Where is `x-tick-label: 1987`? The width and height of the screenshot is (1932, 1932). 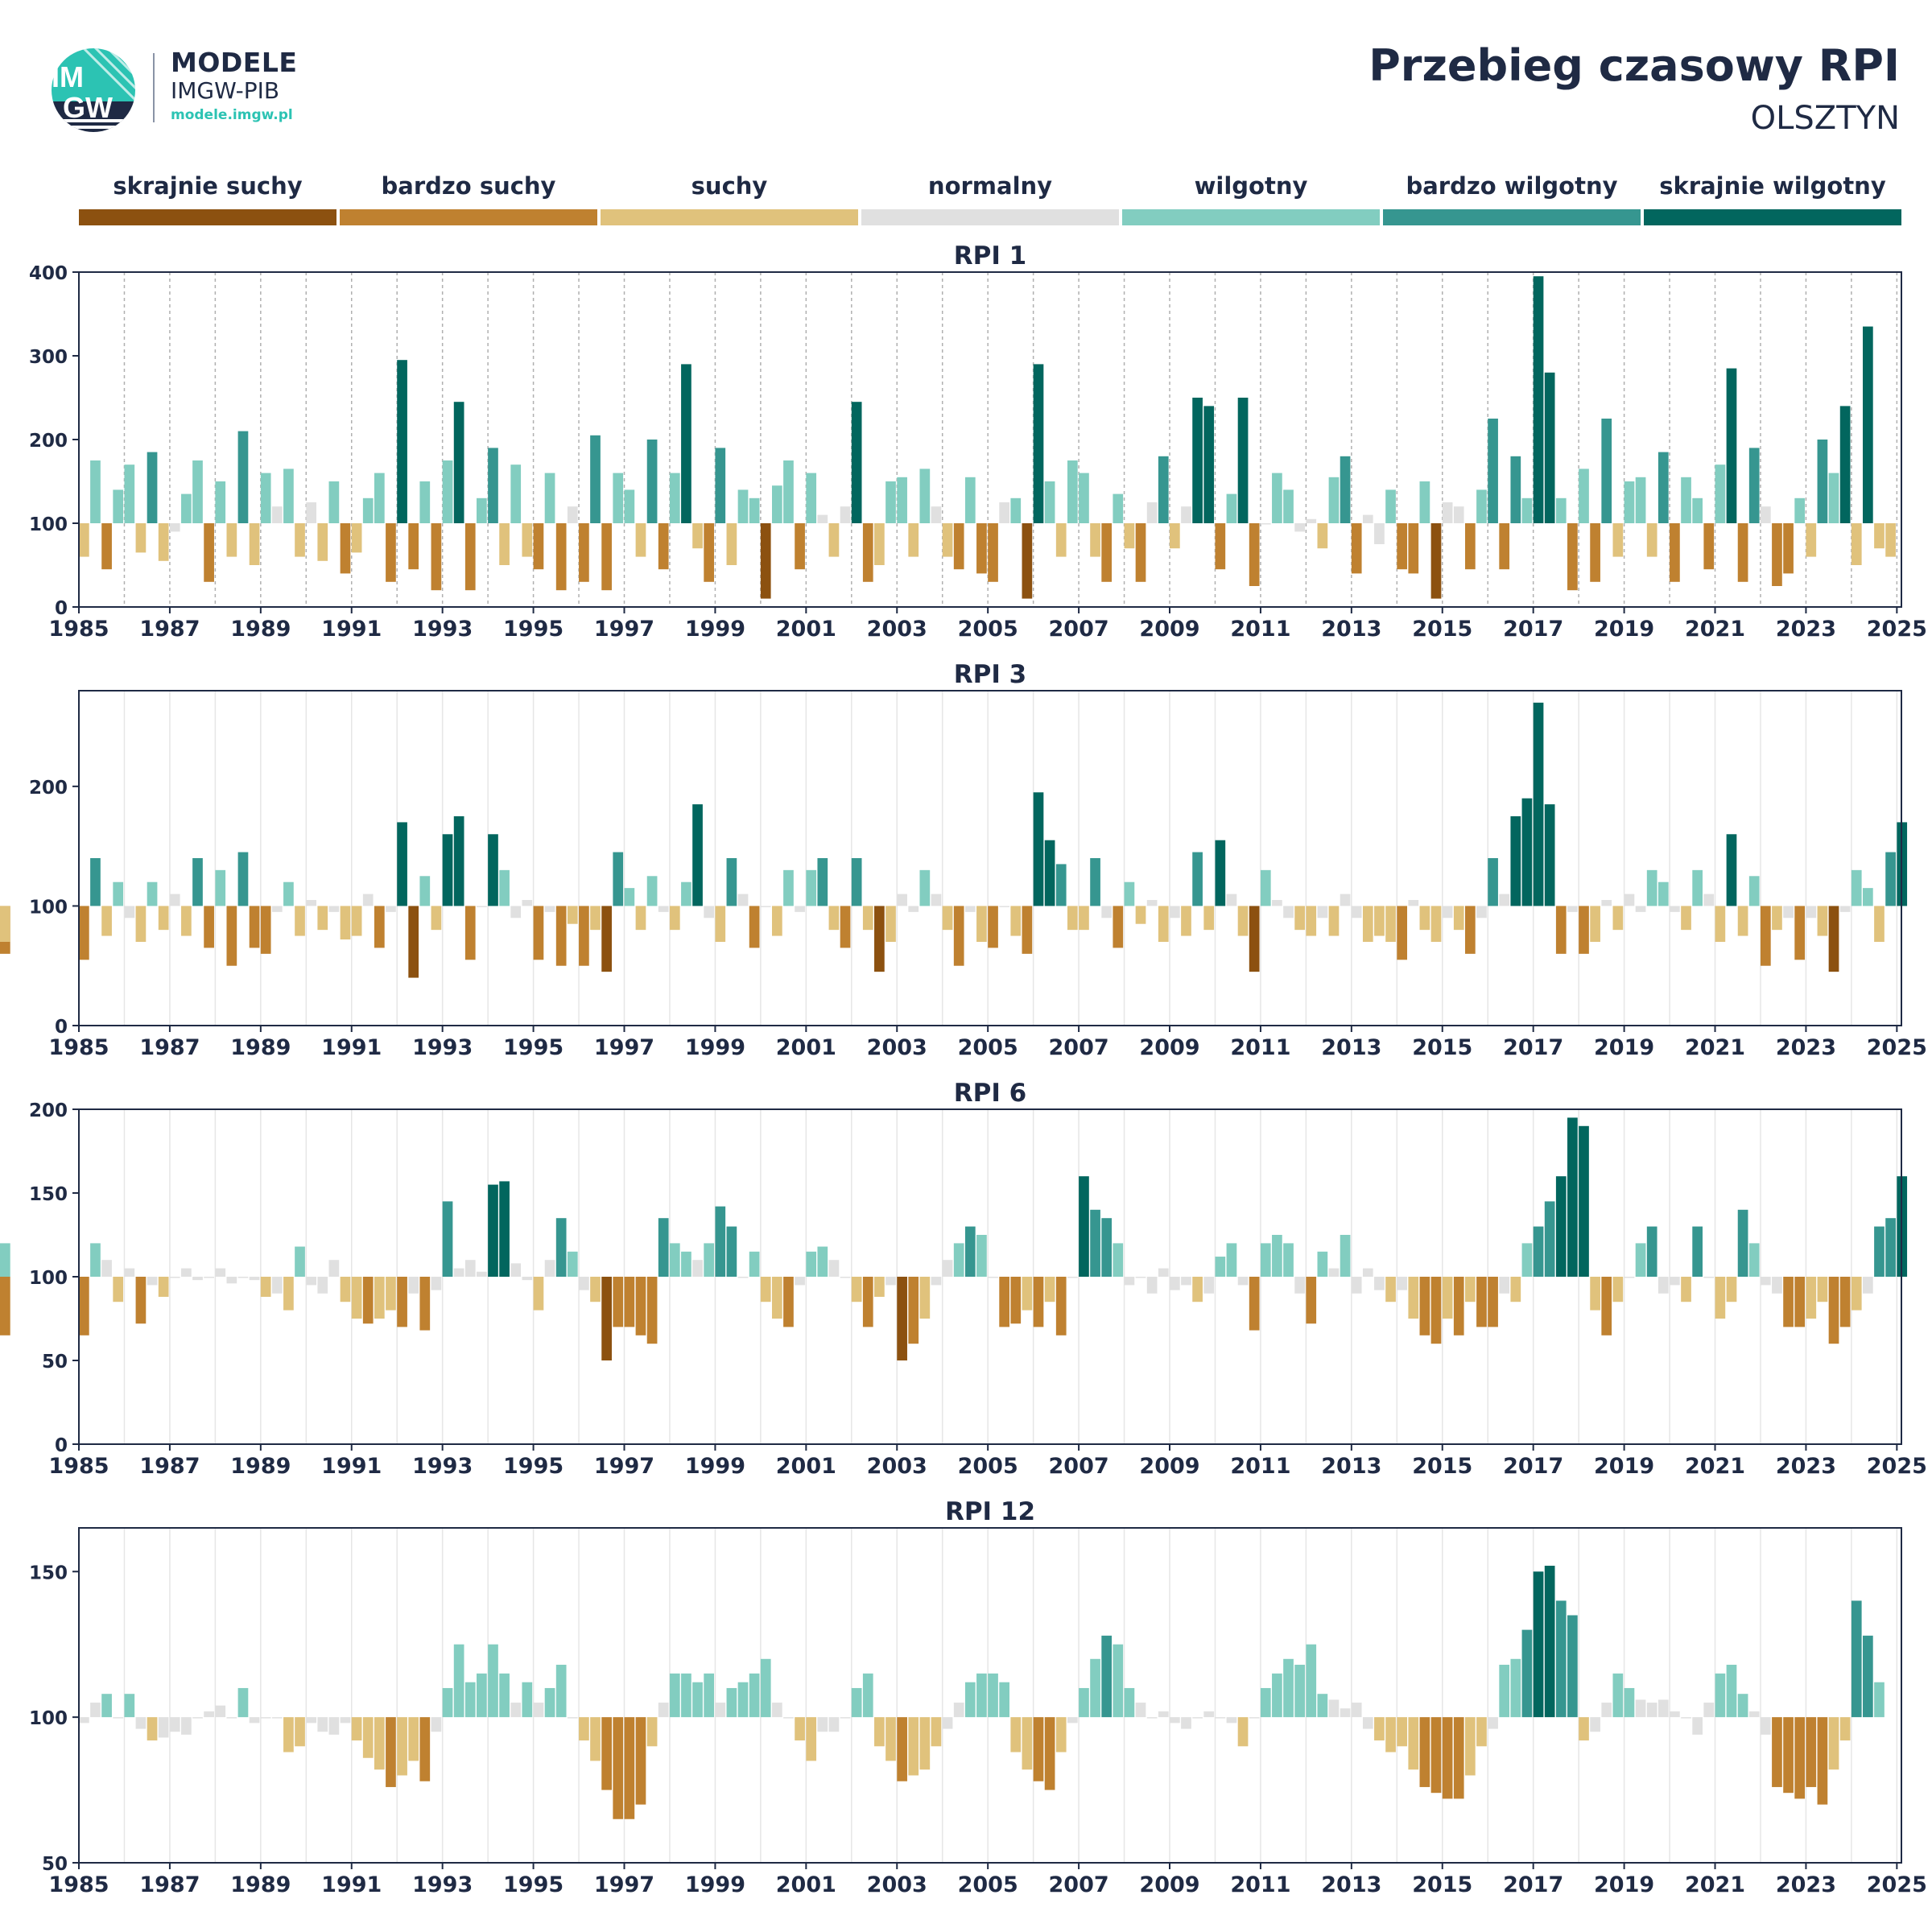 x-tick-label: 1987 is located at coordinates (169, 1047).